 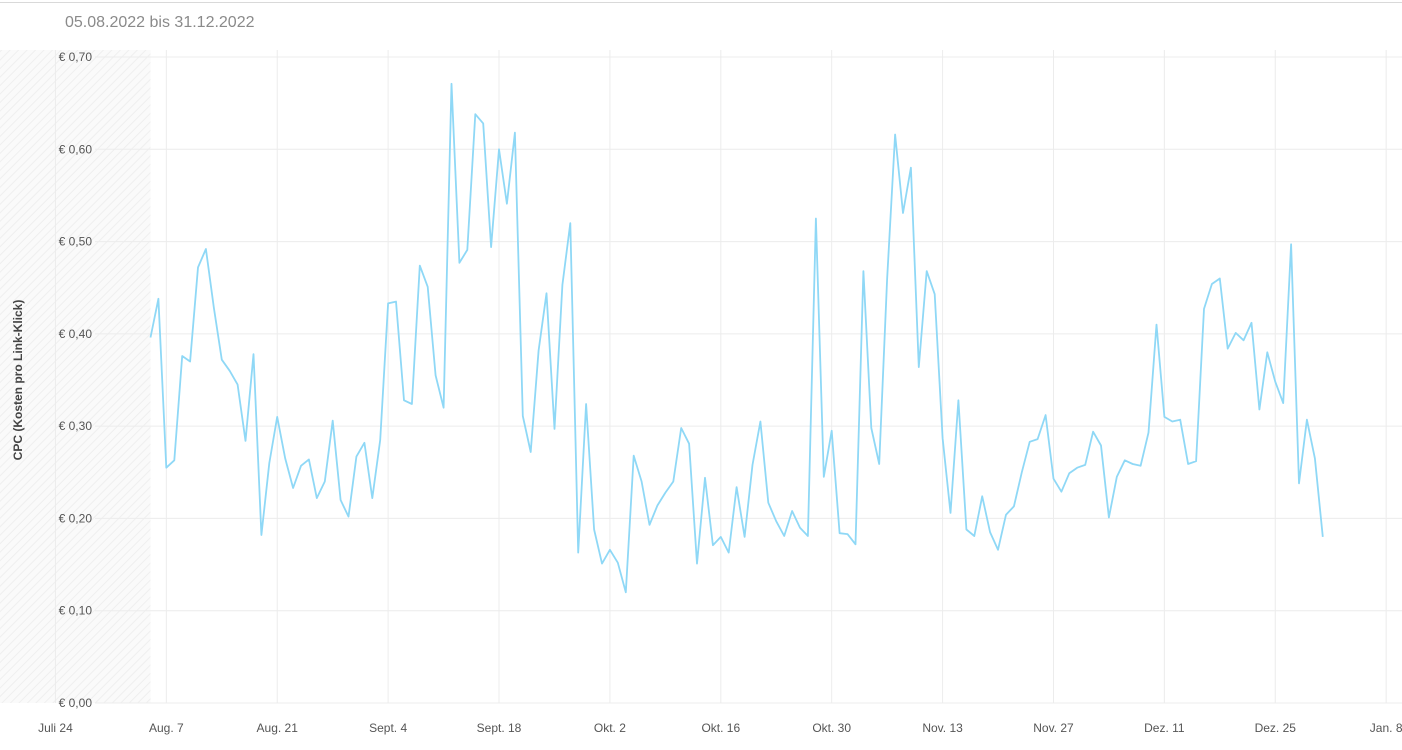 What do you see at coordinates (278, 728) in the screenshot?
I see `x-tick-label: Aug. 21` at bounding box center [278, 728].